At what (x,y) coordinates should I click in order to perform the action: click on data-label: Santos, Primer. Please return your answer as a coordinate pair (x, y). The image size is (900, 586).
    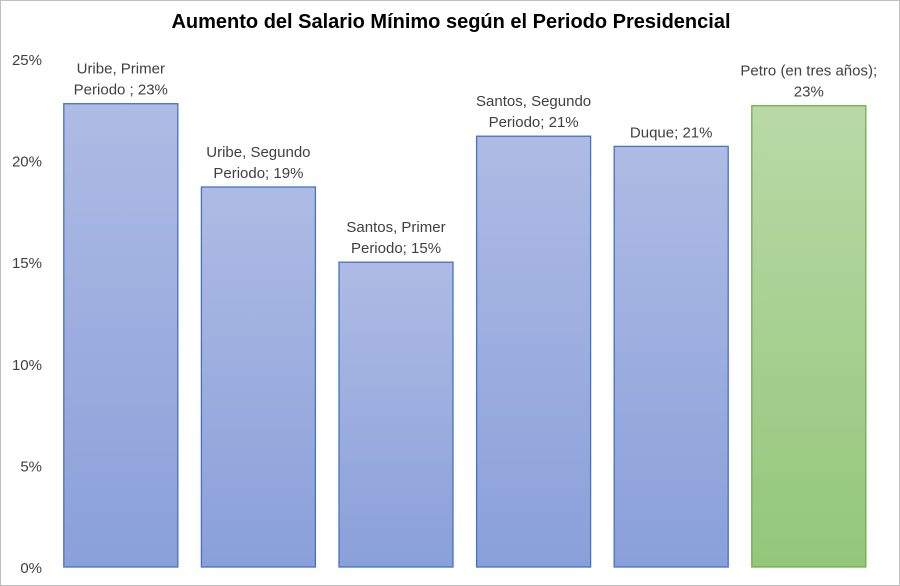
    Looking at the image, I should click on (395, 227).